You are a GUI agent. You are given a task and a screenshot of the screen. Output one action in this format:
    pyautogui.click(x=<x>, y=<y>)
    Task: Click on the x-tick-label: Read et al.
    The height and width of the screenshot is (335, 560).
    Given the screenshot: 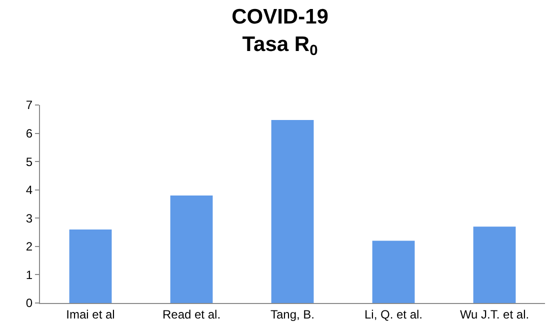 What is the action you would take?
    pyautogui.click(x=191, y=314)
    